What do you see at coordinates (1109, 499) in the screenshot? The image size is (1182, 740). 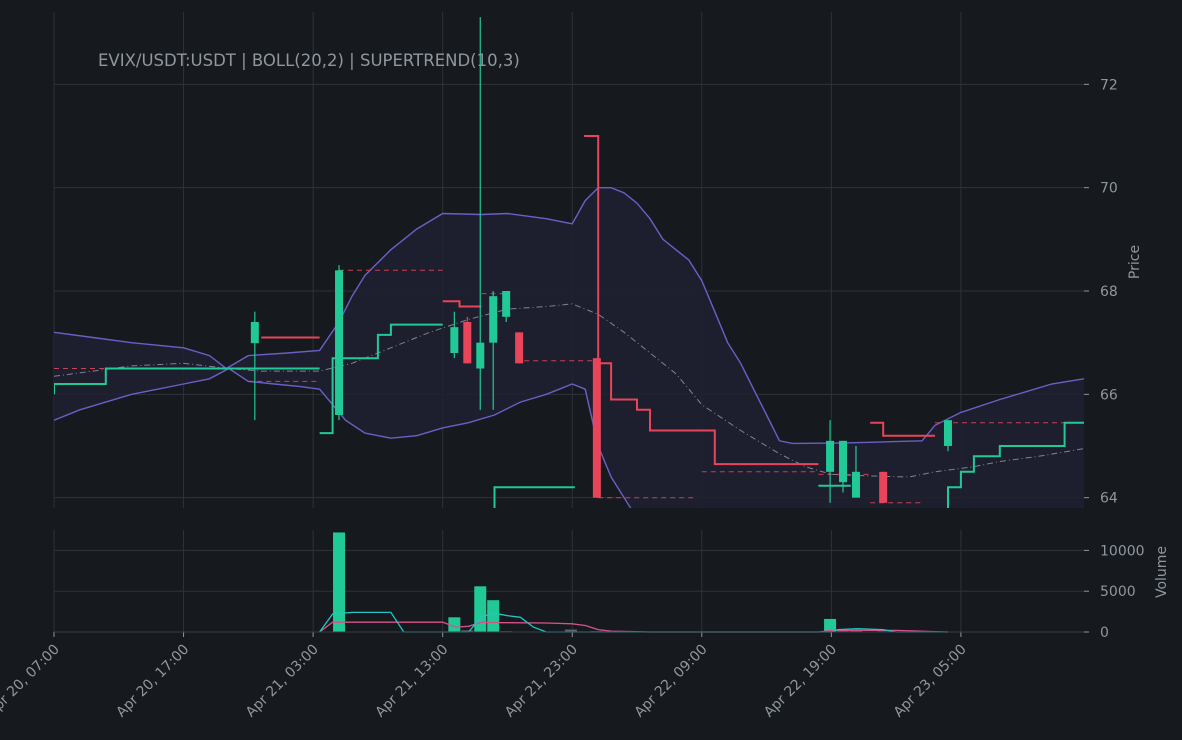 I see `price-tick-label: 64` at bounding box center [1109, 499].